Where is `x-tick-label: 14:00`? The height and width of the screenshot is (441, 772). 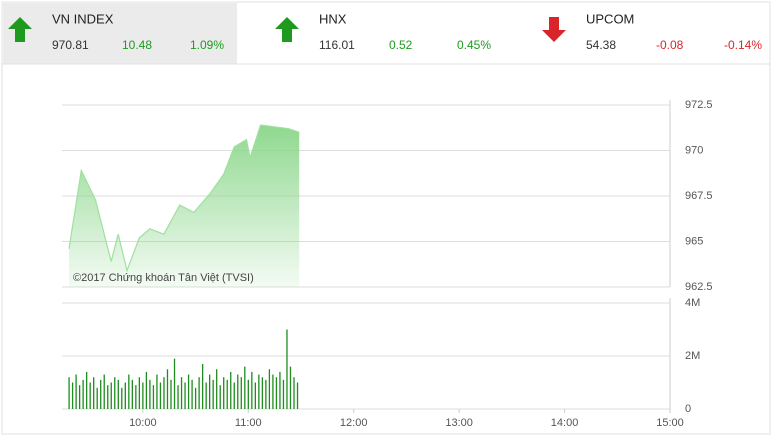
x-tick-label: 14:00 is located at coordinates (565, 423).